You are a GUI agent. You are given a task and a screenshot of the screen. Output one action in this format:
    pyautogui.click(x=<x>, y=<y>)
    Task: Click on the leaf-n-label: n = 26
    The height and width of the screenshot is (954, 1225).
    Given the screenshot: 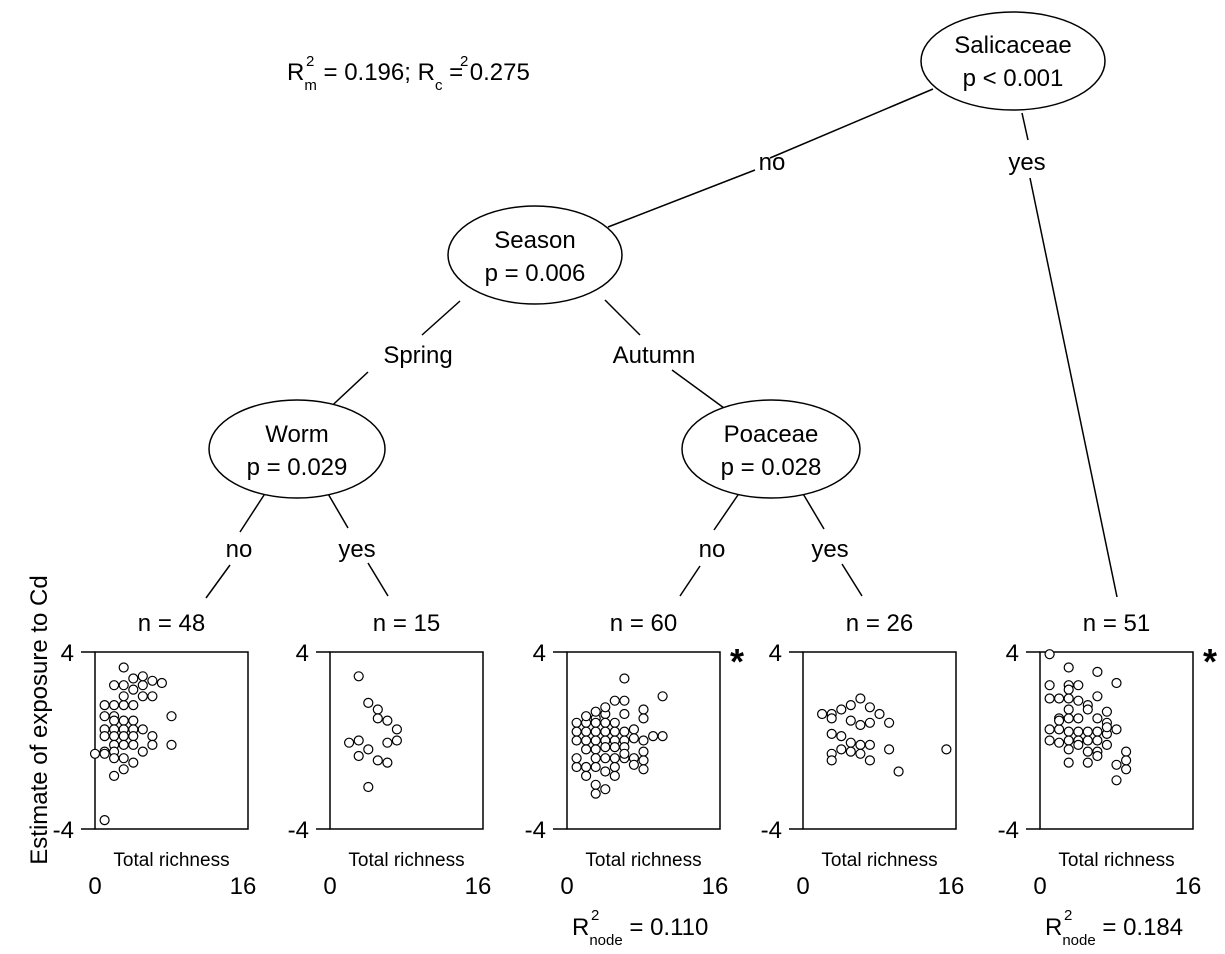 What is the action you would take?
    pyautogui.click(x=879, y=623)
    